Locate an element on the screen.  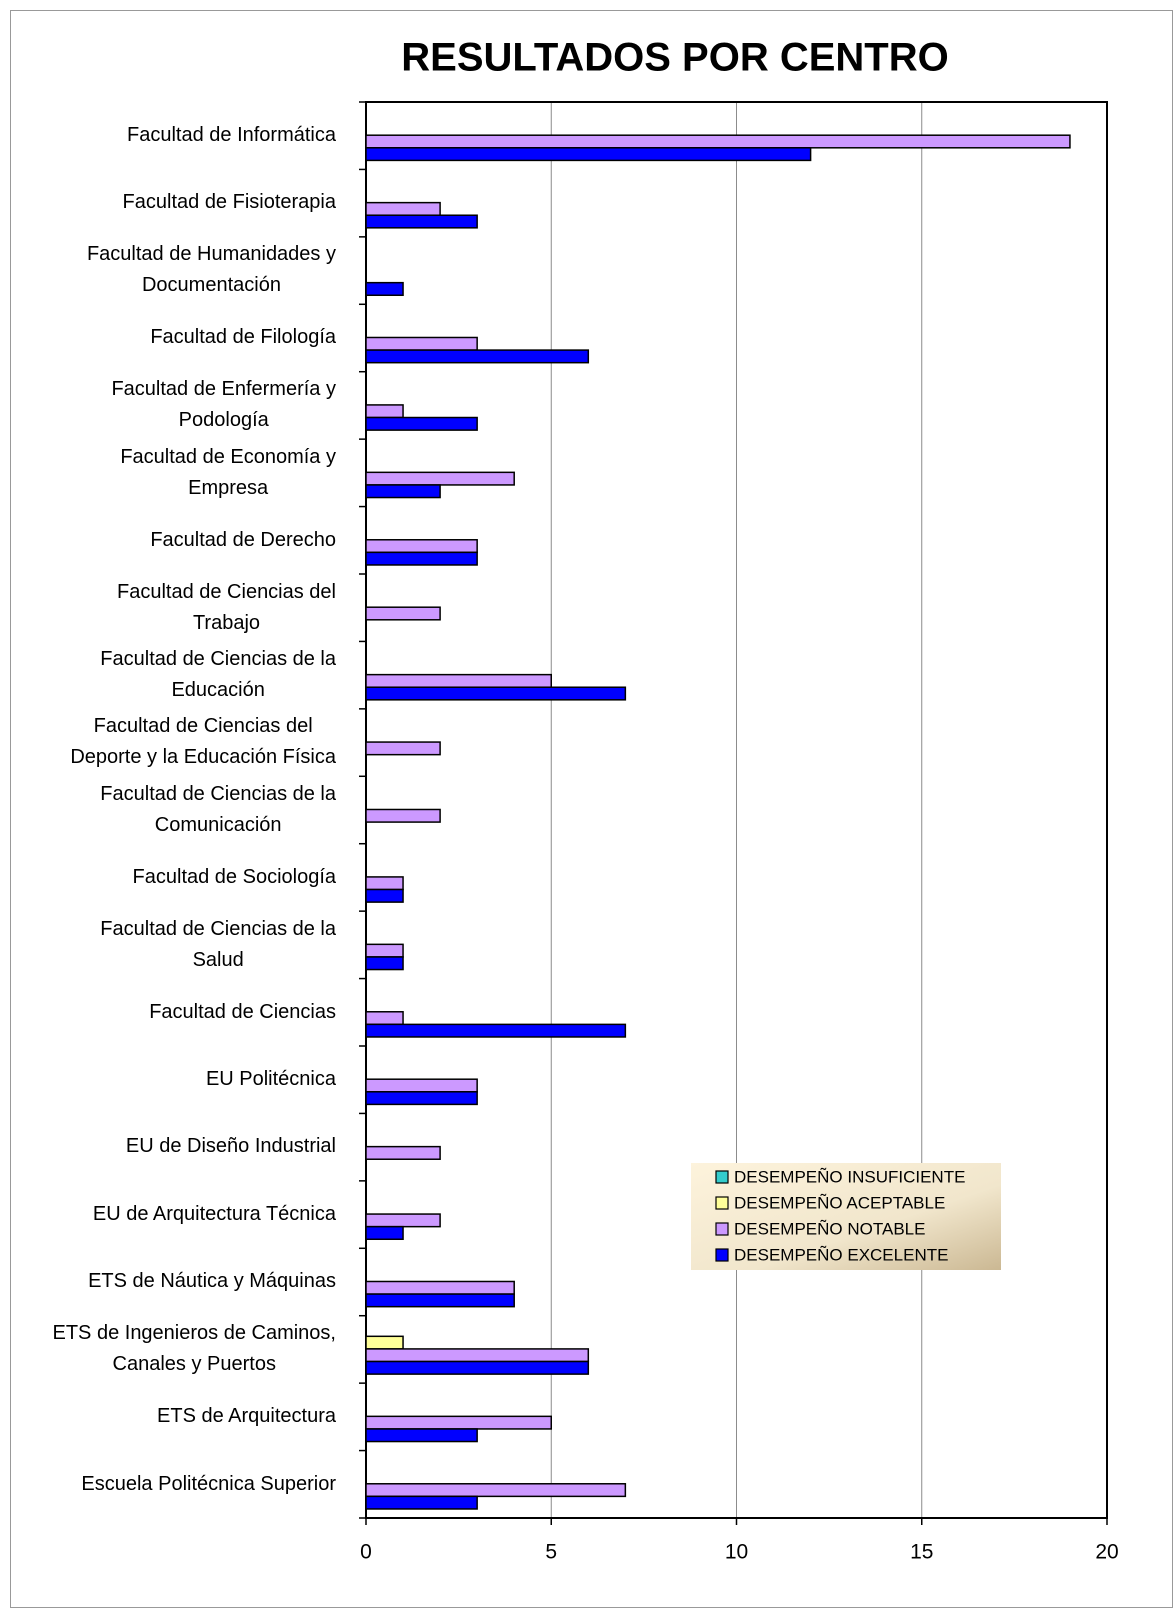
y-tick-label: ETS de Náutica y Máquinas is located at coordinates (212, 1281).